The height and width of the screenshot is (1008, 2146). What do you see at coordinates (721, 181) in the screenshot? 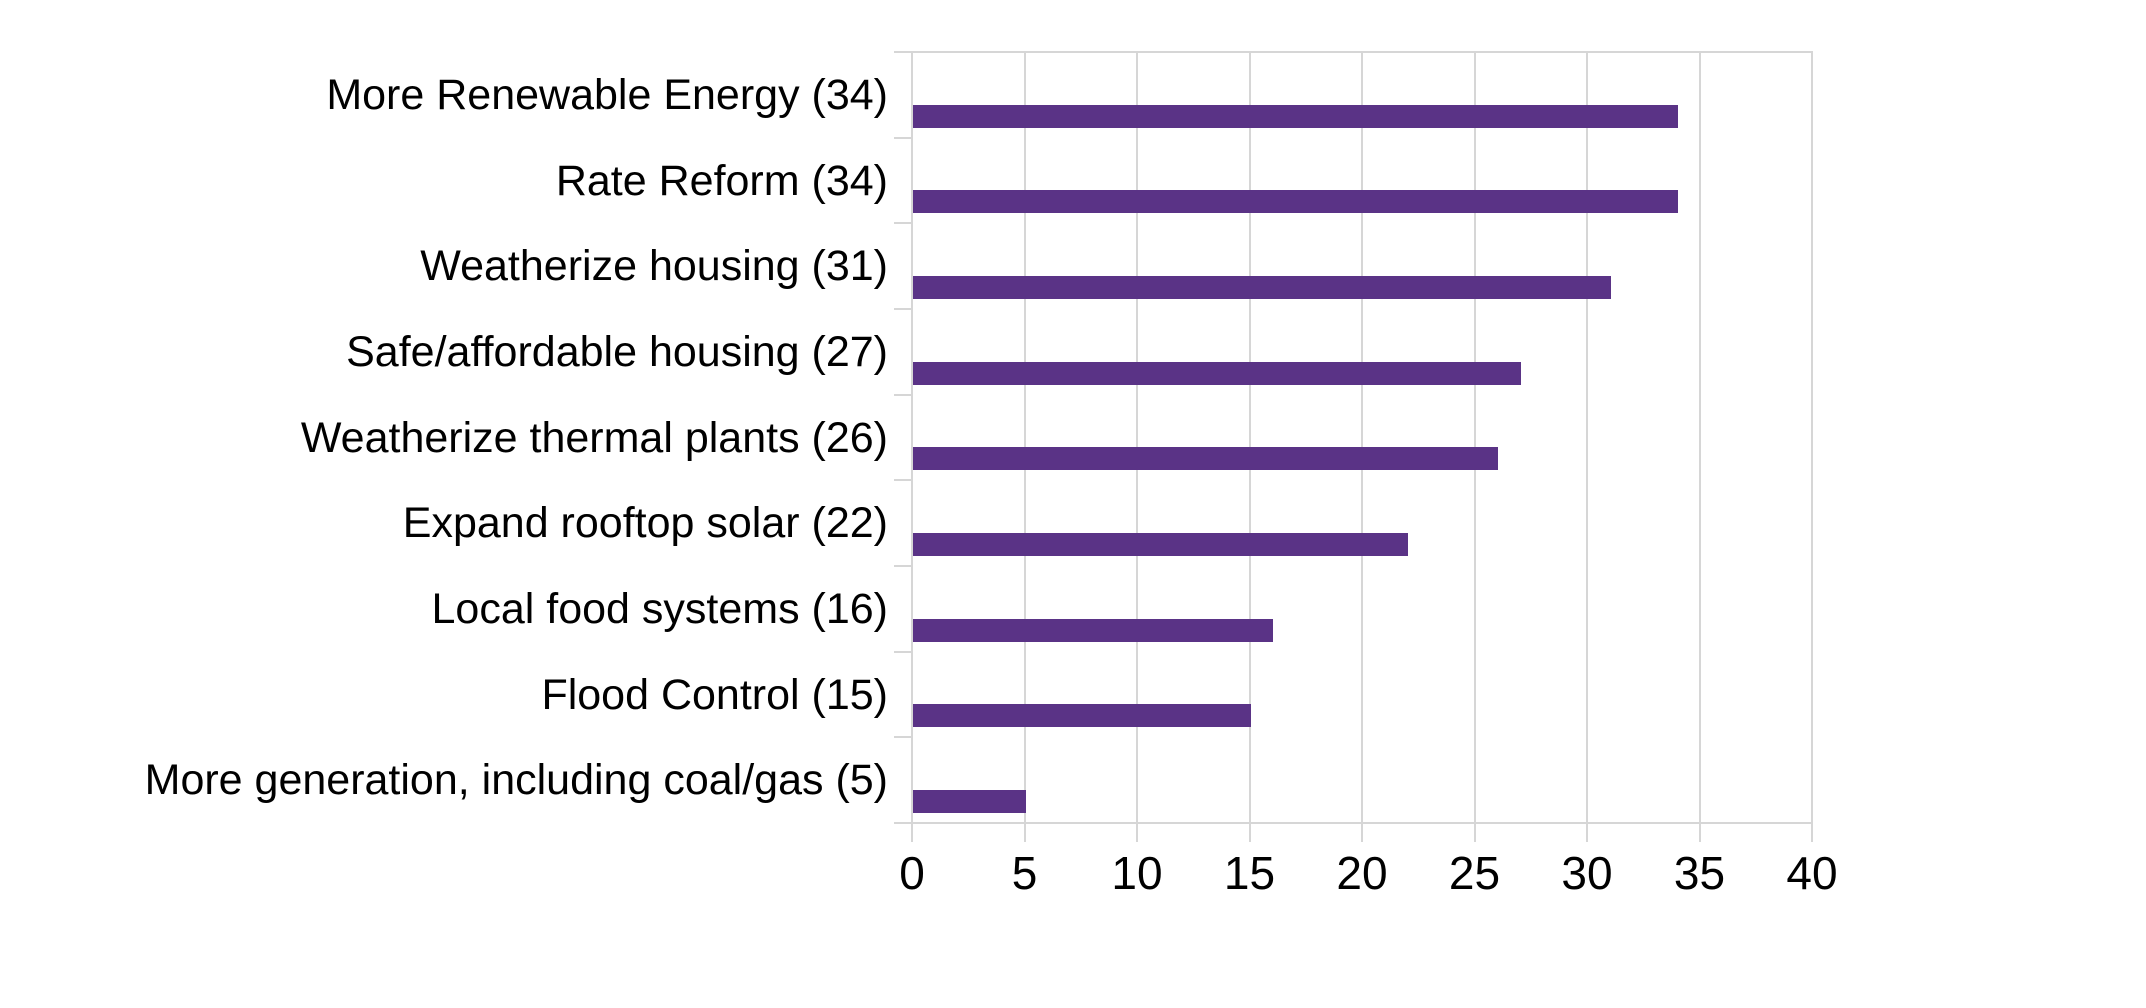
I see `category-label: Rate Reform (34)` at bounding box center [721, 181].